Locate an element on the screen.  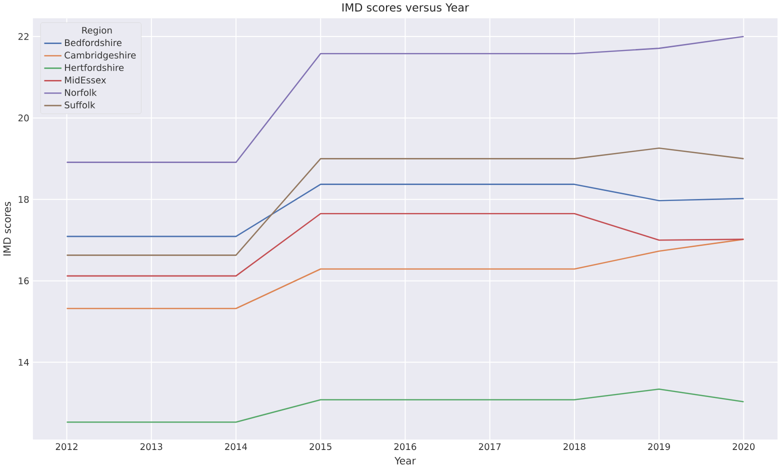
x-tick-label: 2012 is located at coordinates (67, 446).